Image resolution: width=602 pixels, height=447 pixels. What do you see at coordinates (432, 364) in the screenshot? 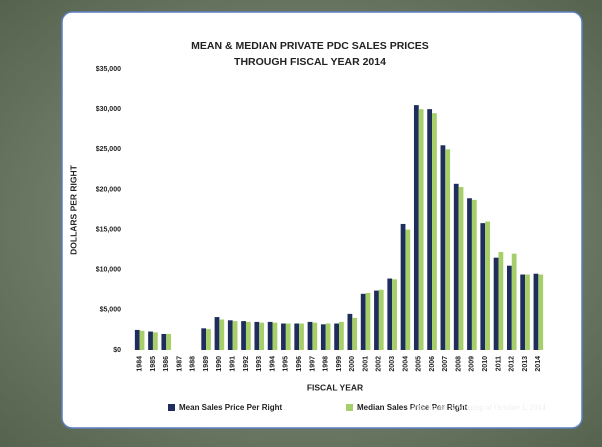
I see `x-tick-label: 2006` at bounding box center [432, 364].